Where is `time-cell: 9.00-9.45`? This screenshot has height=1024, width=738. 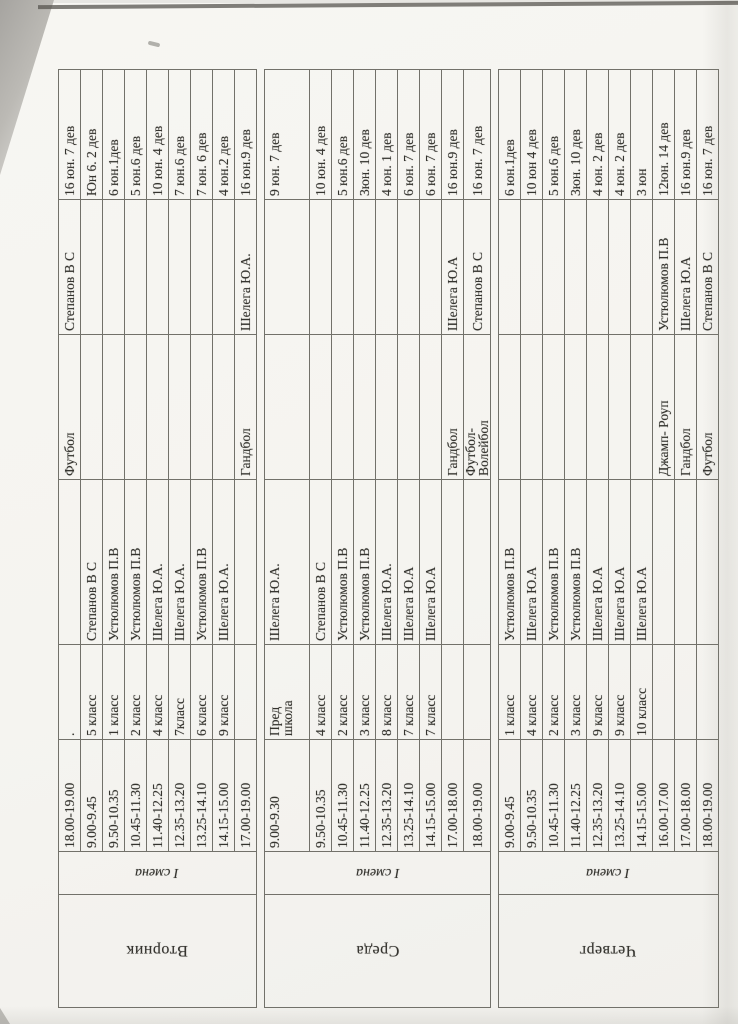
time-cell: 9.00-9.45 is located at coordinates (91, 795).